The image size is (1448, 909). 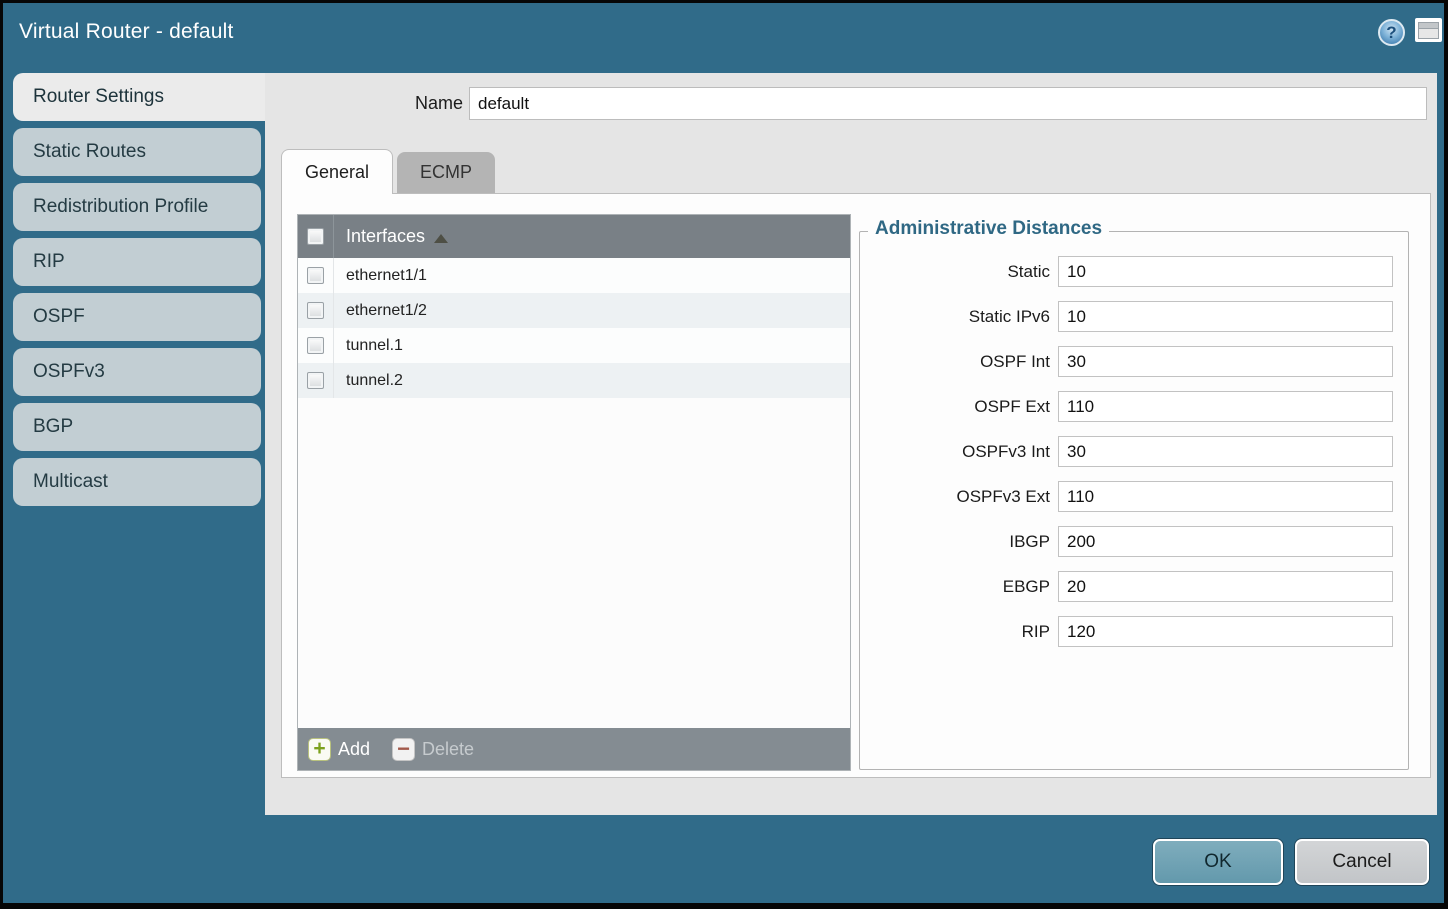 I want to click on sidebar-item-ospf: OSPF, so click(x=137, y=317).